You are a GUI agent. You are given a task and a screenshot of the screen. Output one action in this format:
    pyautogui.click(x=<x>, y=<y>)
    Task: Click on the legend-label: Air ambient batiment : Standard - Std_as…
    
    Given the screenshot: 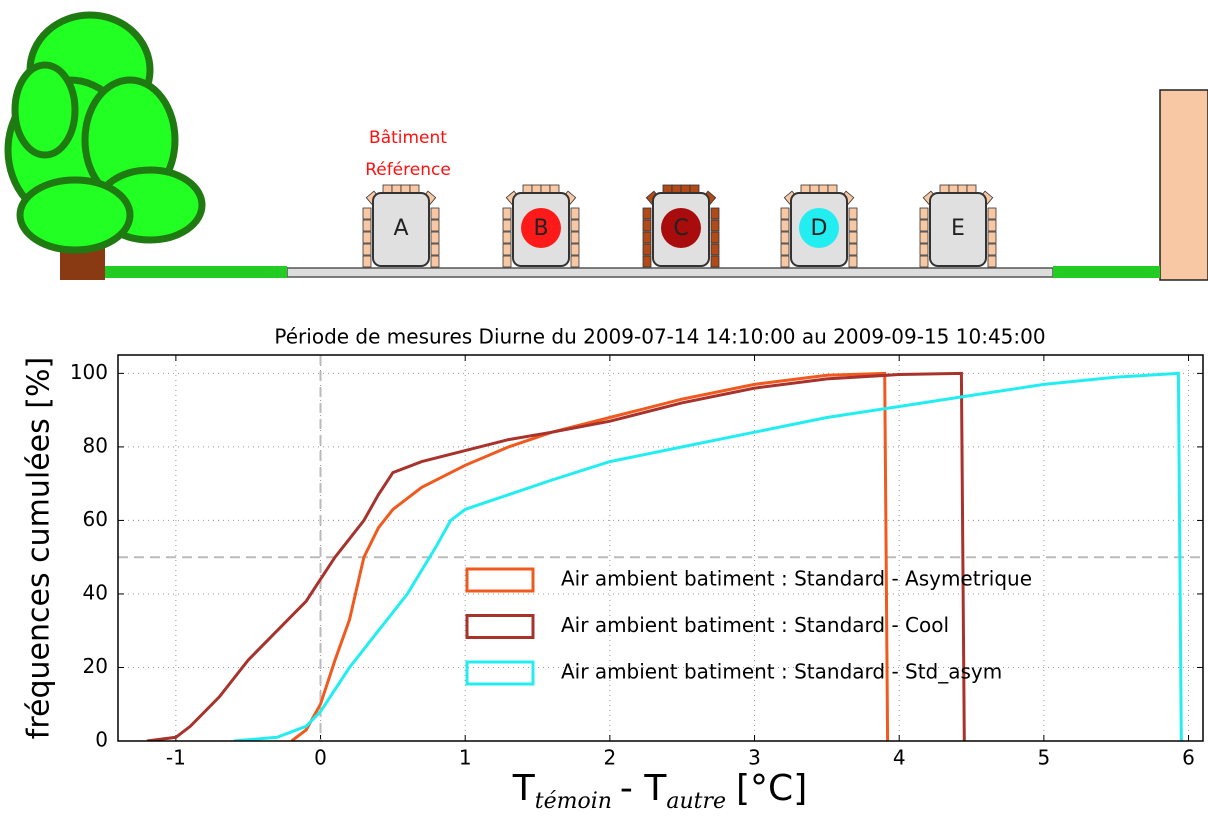 What is the action you would take?
    pyautogui.click(x=781, y=672)
    